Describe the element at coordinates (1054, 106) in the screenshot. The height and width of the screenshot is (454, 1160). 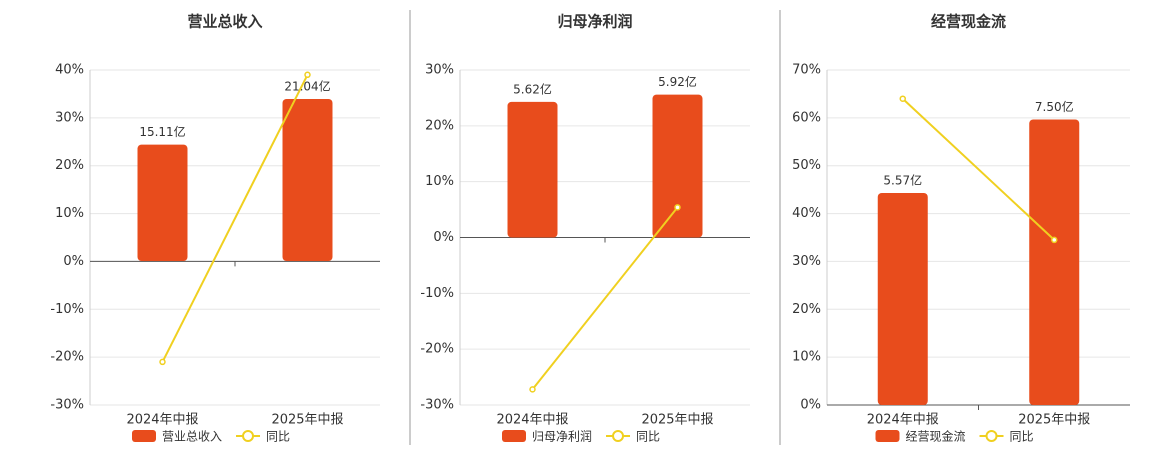
I see `data-label: 7.50亿` at that location.